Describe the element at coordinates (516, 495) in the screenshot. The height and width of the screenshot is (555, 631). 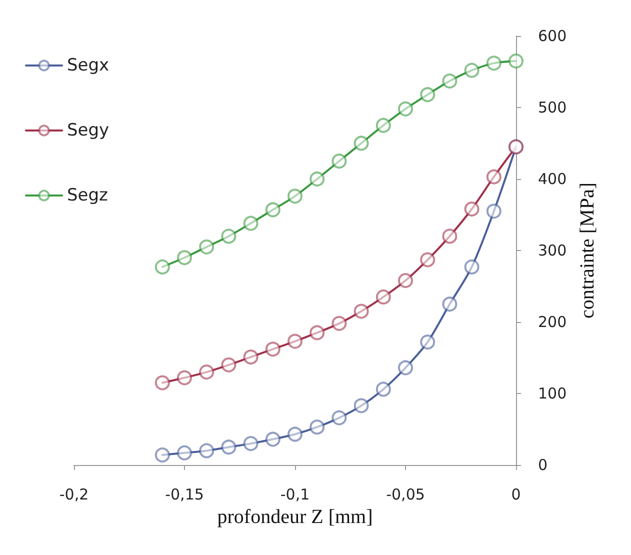
I see `x-tick-label: 0` at that location.